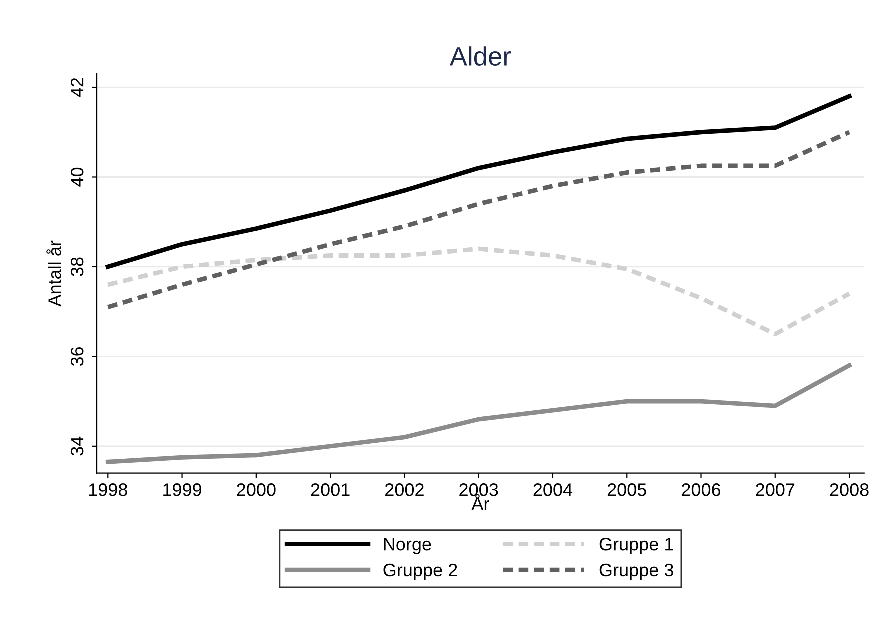 The width and height of the screenshot is (882, 644). I want to click on x-tick-label: 1999, so click(183, 490).